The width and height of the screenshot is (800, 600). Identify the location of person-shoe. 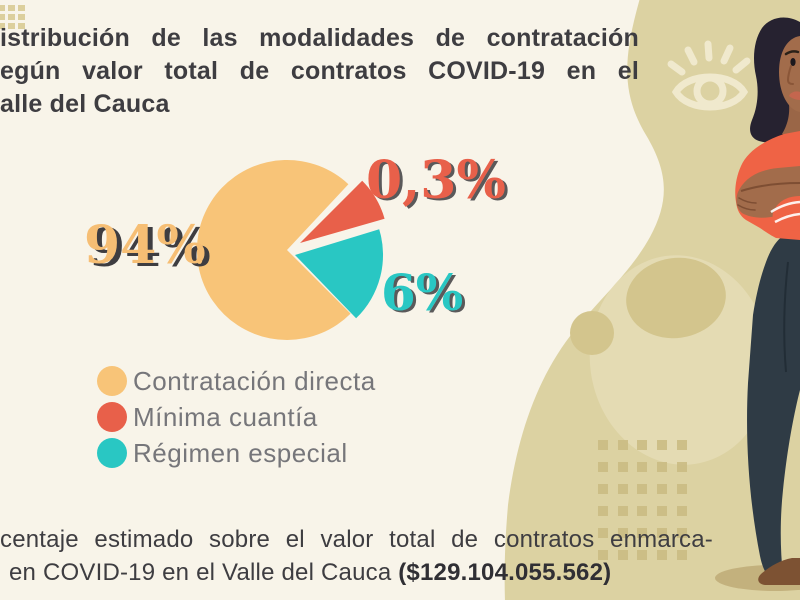
(779, 571).